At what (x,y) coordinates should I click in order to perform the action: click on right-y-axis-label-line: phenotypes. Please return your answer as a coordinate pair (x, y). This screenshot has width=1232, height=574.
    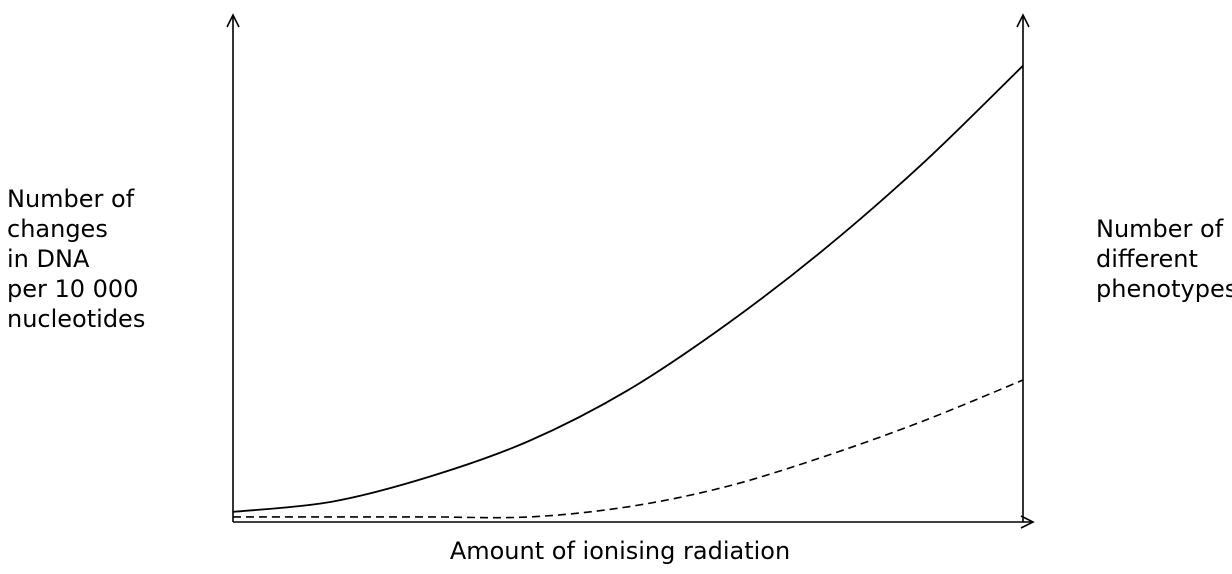
    Looking at the image, I should click on (1164, 289).